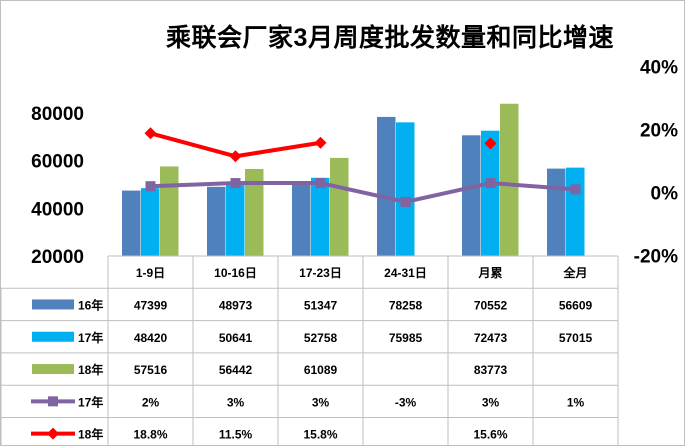 The image size is (685, 446). What do you see at coordinates (151, 402) in the screenshot?
I see `table-cell: 2%` at bounding box center [151, 402].